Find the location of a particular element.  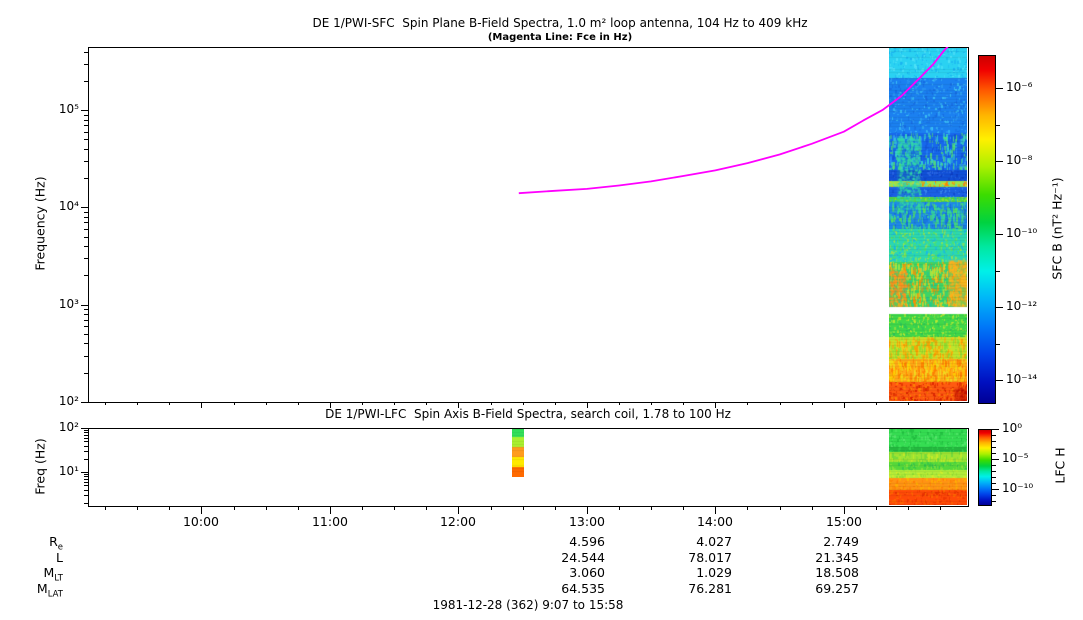

y-tick-label: 10¹ is located at coordinates (68, 471).